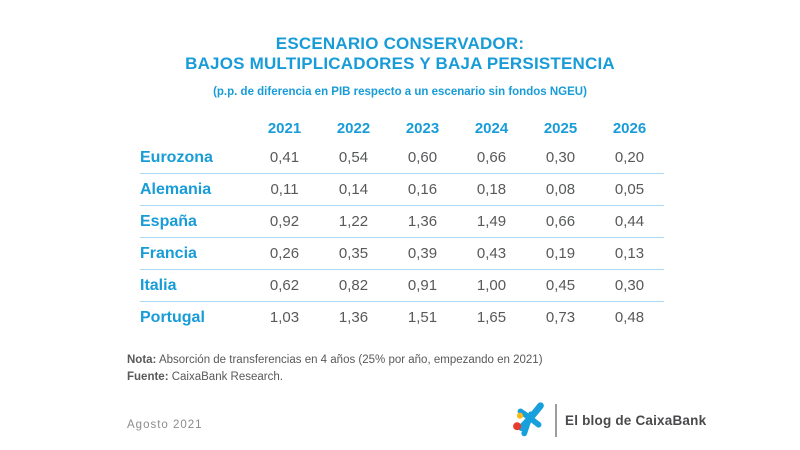 The height and width of the screenshot is (450, 800). I want to click on row-label: Alemania, so click(176, 189).